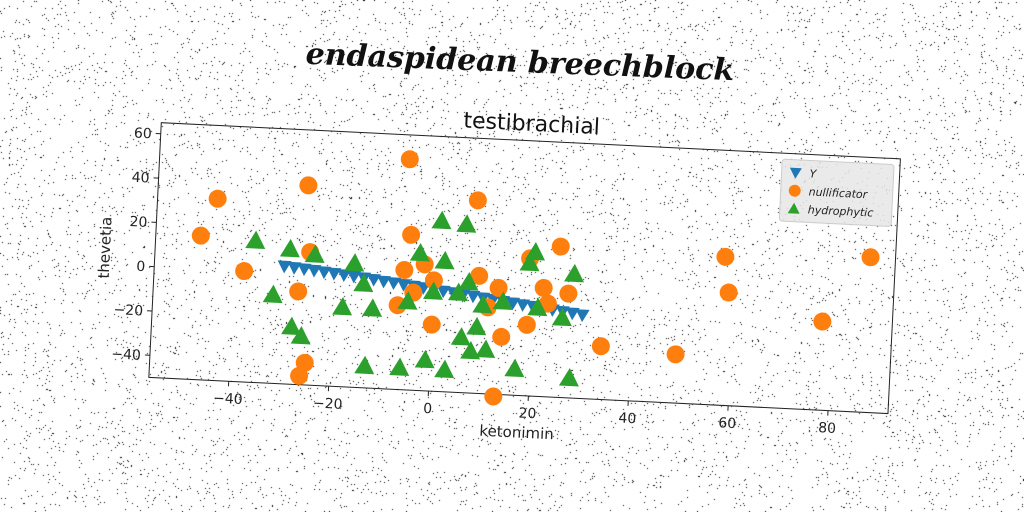 Image resolution: width=1024 pixels, height=512 pixels. I want to click on chart-title: testibrachial, so click(532, 124).